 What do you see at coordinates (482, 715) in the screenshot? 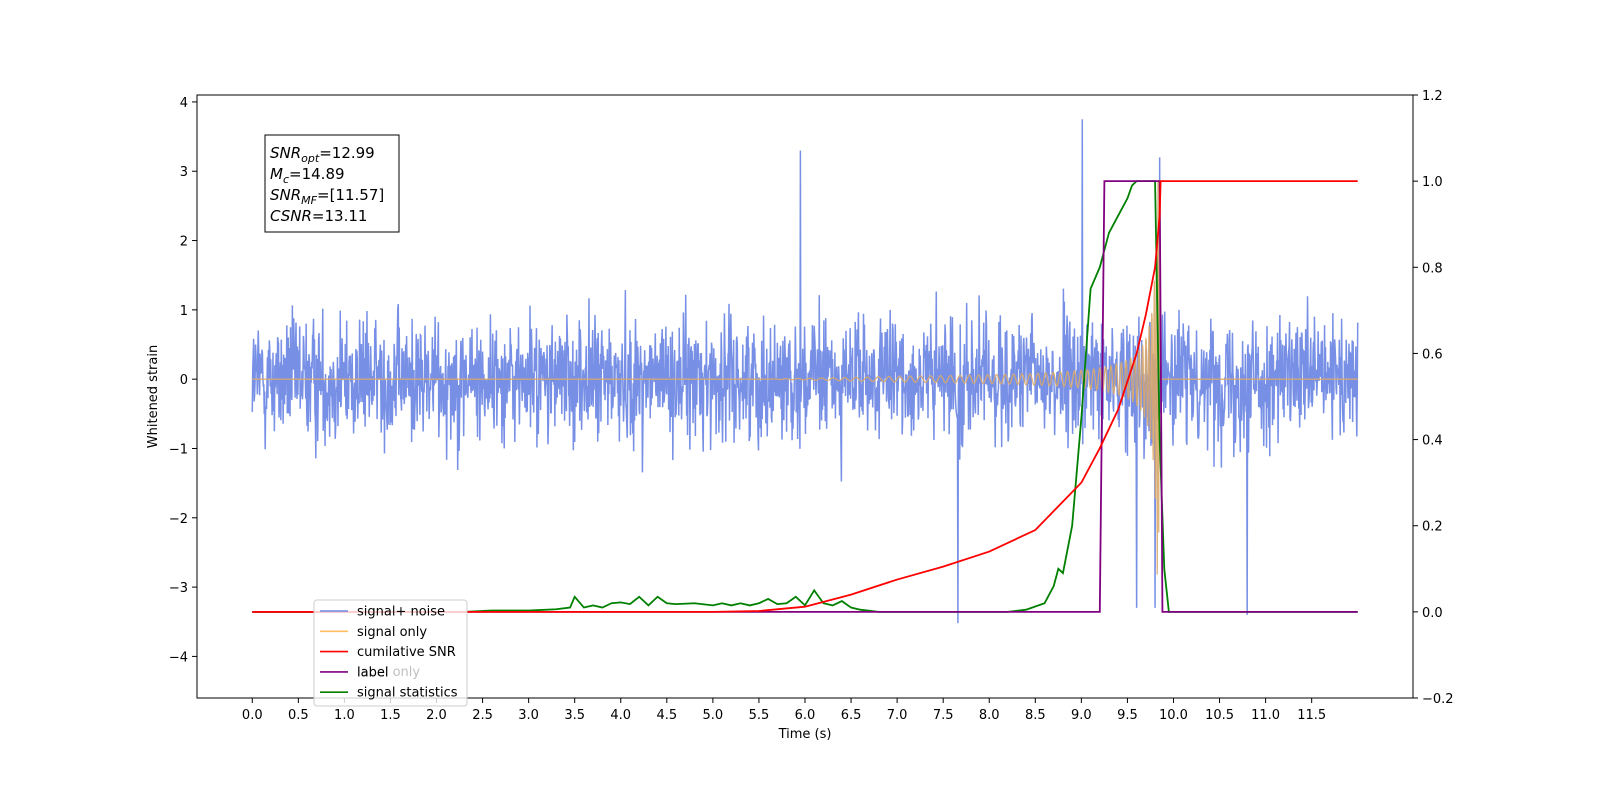
I see `x-tick-label: 2.5` at bounding box center [482, 715].